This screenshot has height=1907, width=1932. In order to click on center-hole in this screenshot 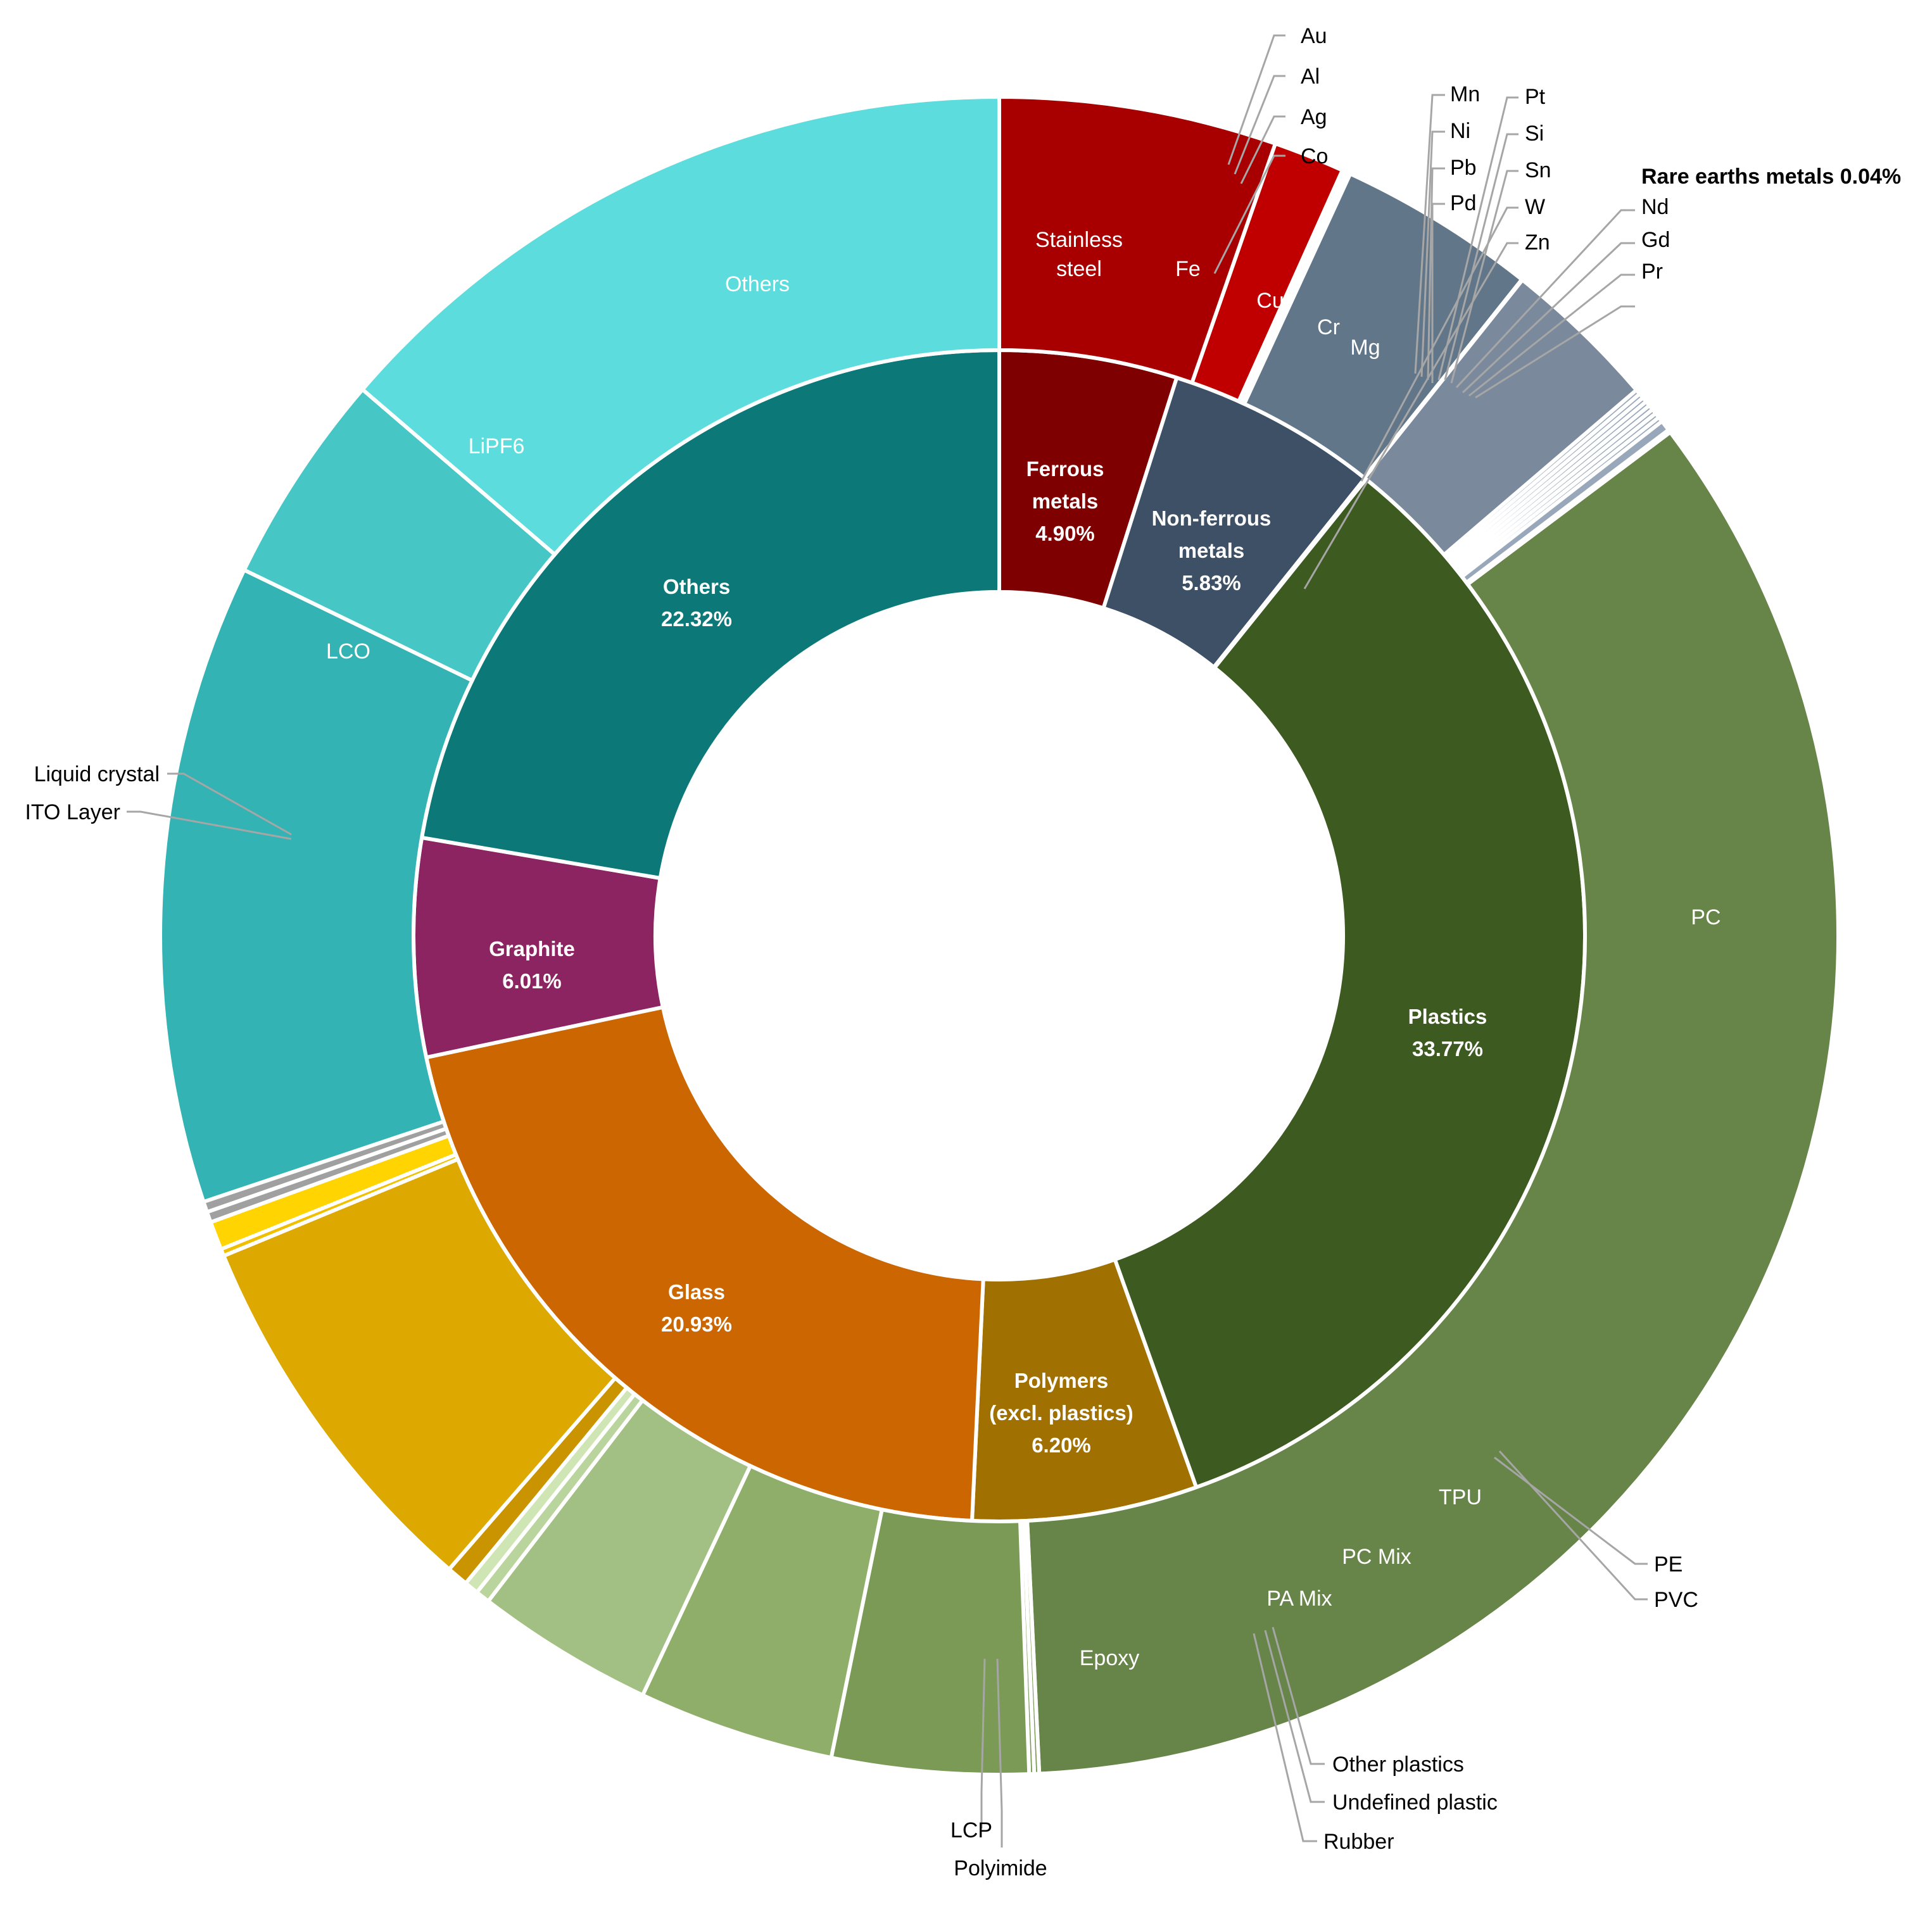, I will do `click(999, 936)`.